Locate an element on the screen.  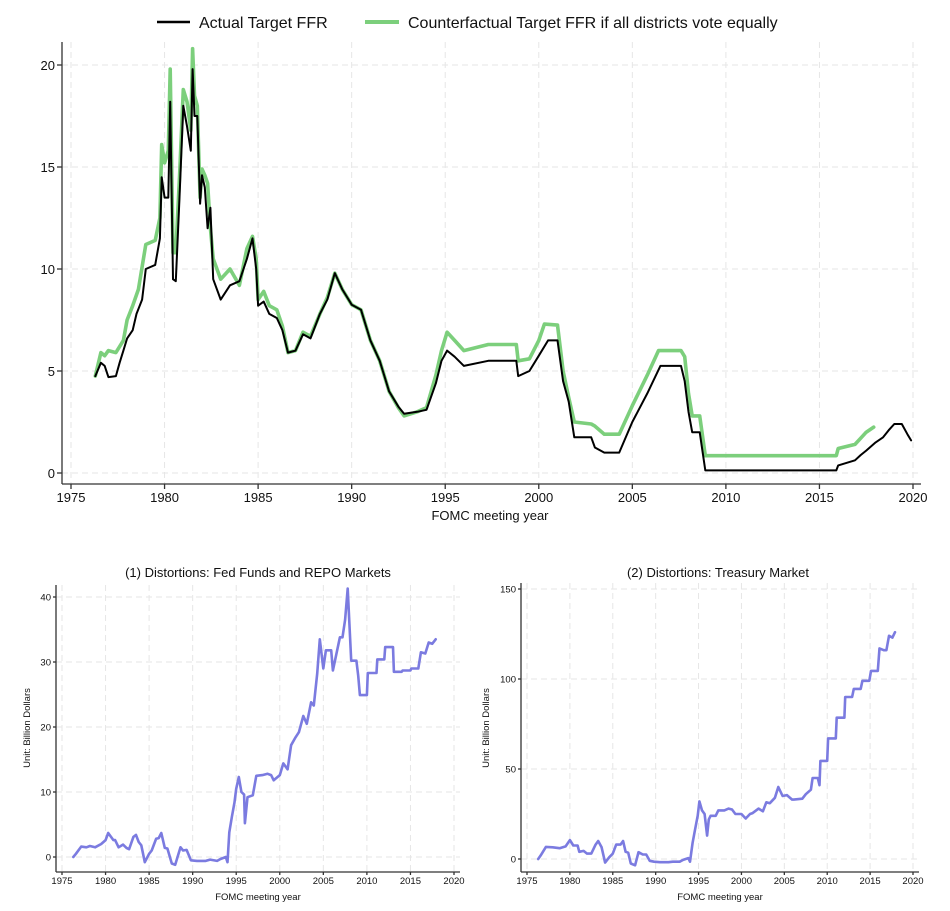
y-tick-label: 50 is located at coordinates (510, 770).